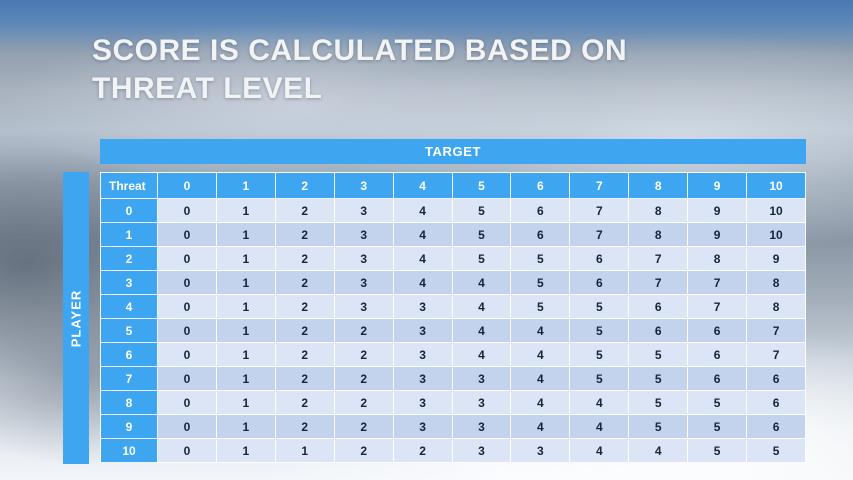 The image size is (853, 480). What do you see at coordinates (245, 185) in the screenshot?
I see `target-col-header-1: 1` at bounding box center [245, 185].